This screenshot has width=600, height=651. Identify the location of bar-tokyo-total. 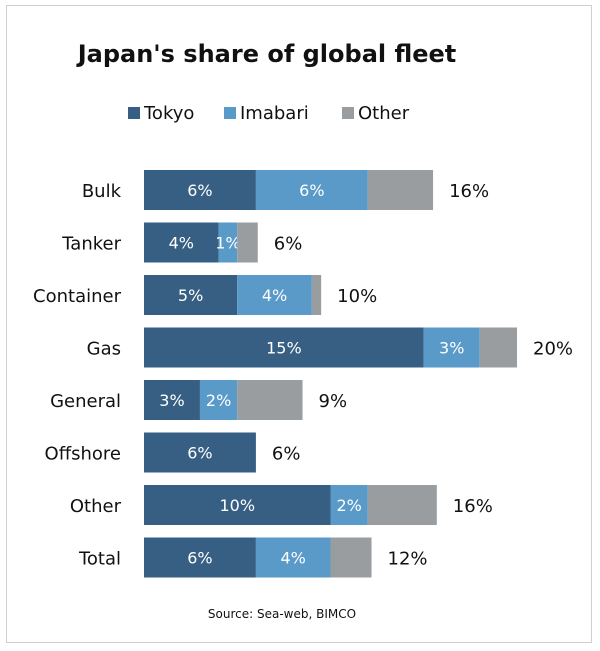
(200, 557).